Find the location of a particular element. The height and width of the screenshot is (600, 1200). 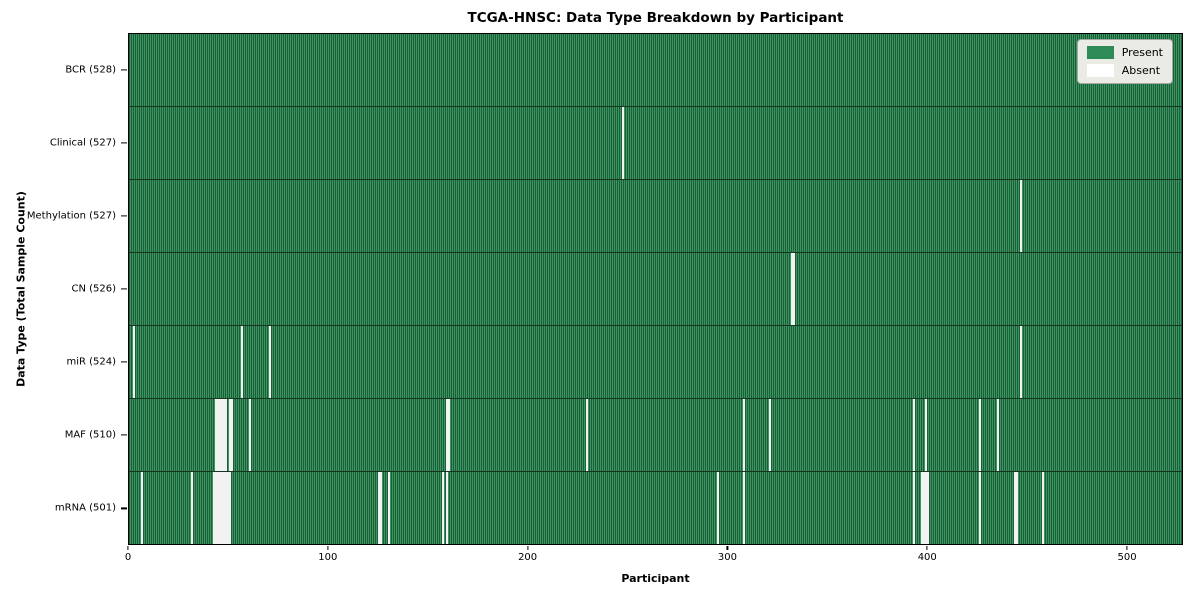

x-axis: 0 100 200 300 400 500 is located at coordinates (653, 558).